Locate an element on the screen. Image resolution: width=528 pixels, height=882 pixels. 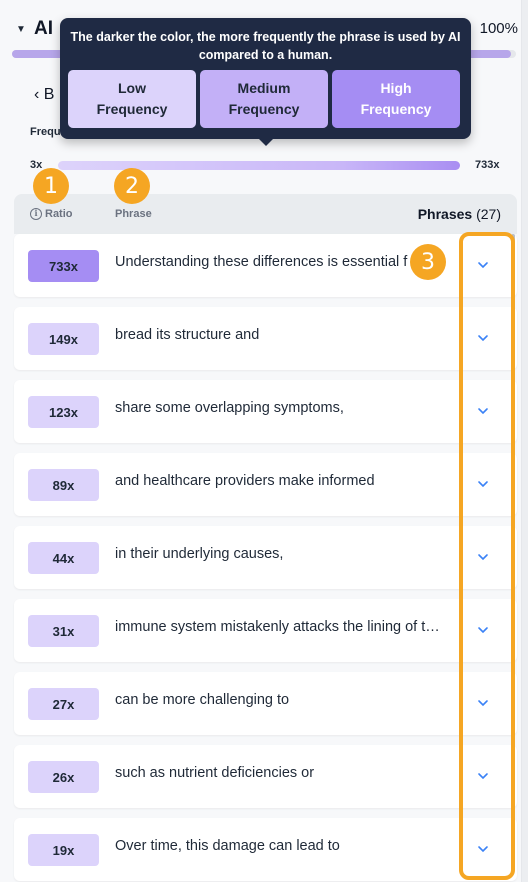
phrases-count-label: Phrases is located at coordinates (445, 214).